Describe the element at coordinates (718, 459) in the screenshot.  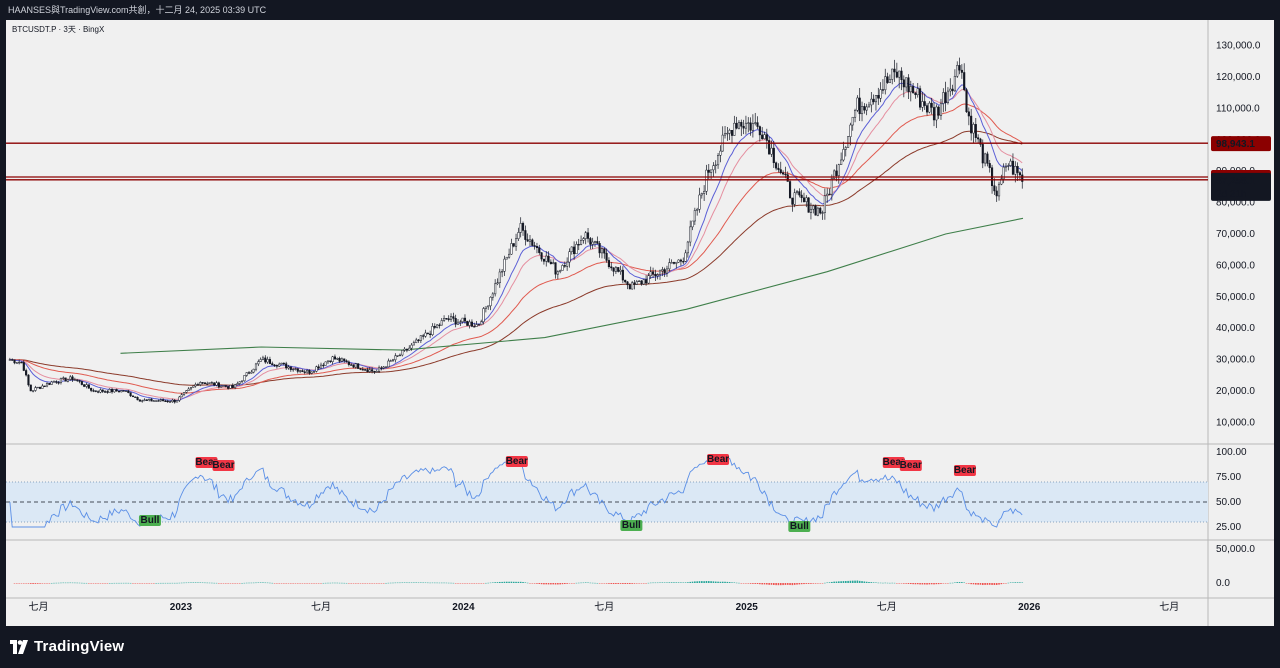
I see `bear-signal-label: Bear` at that location.